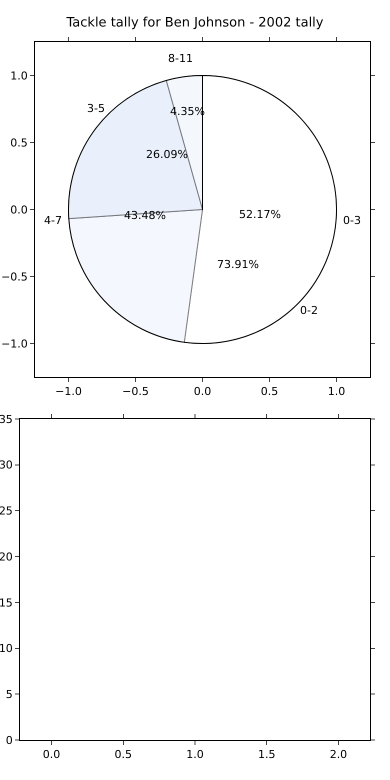  I want to click on y-tick-label: 10, so click(6, 649).